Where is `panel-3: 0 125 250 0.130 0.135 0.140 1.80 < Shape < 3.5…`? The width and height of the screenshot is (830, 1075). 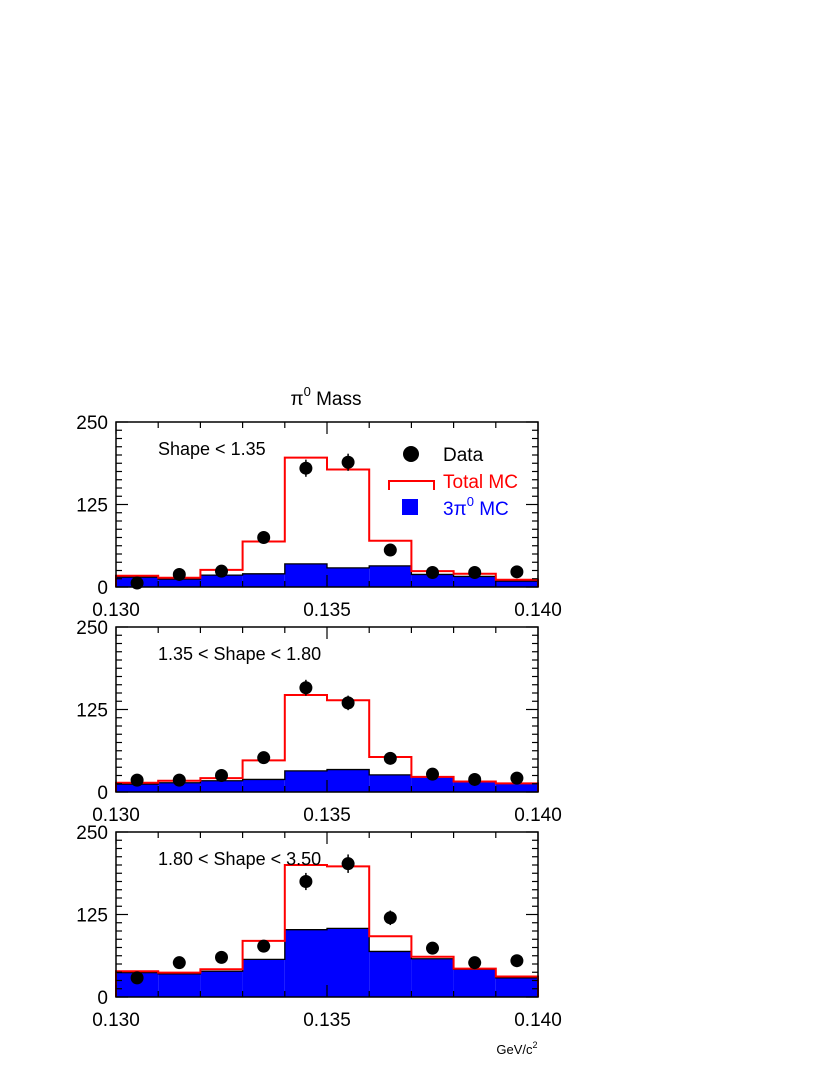 panel-3: 0 125 250 0.130 0.135 0.140 1.80 < Shape < 3.5… is located at coordinates (318, 927).